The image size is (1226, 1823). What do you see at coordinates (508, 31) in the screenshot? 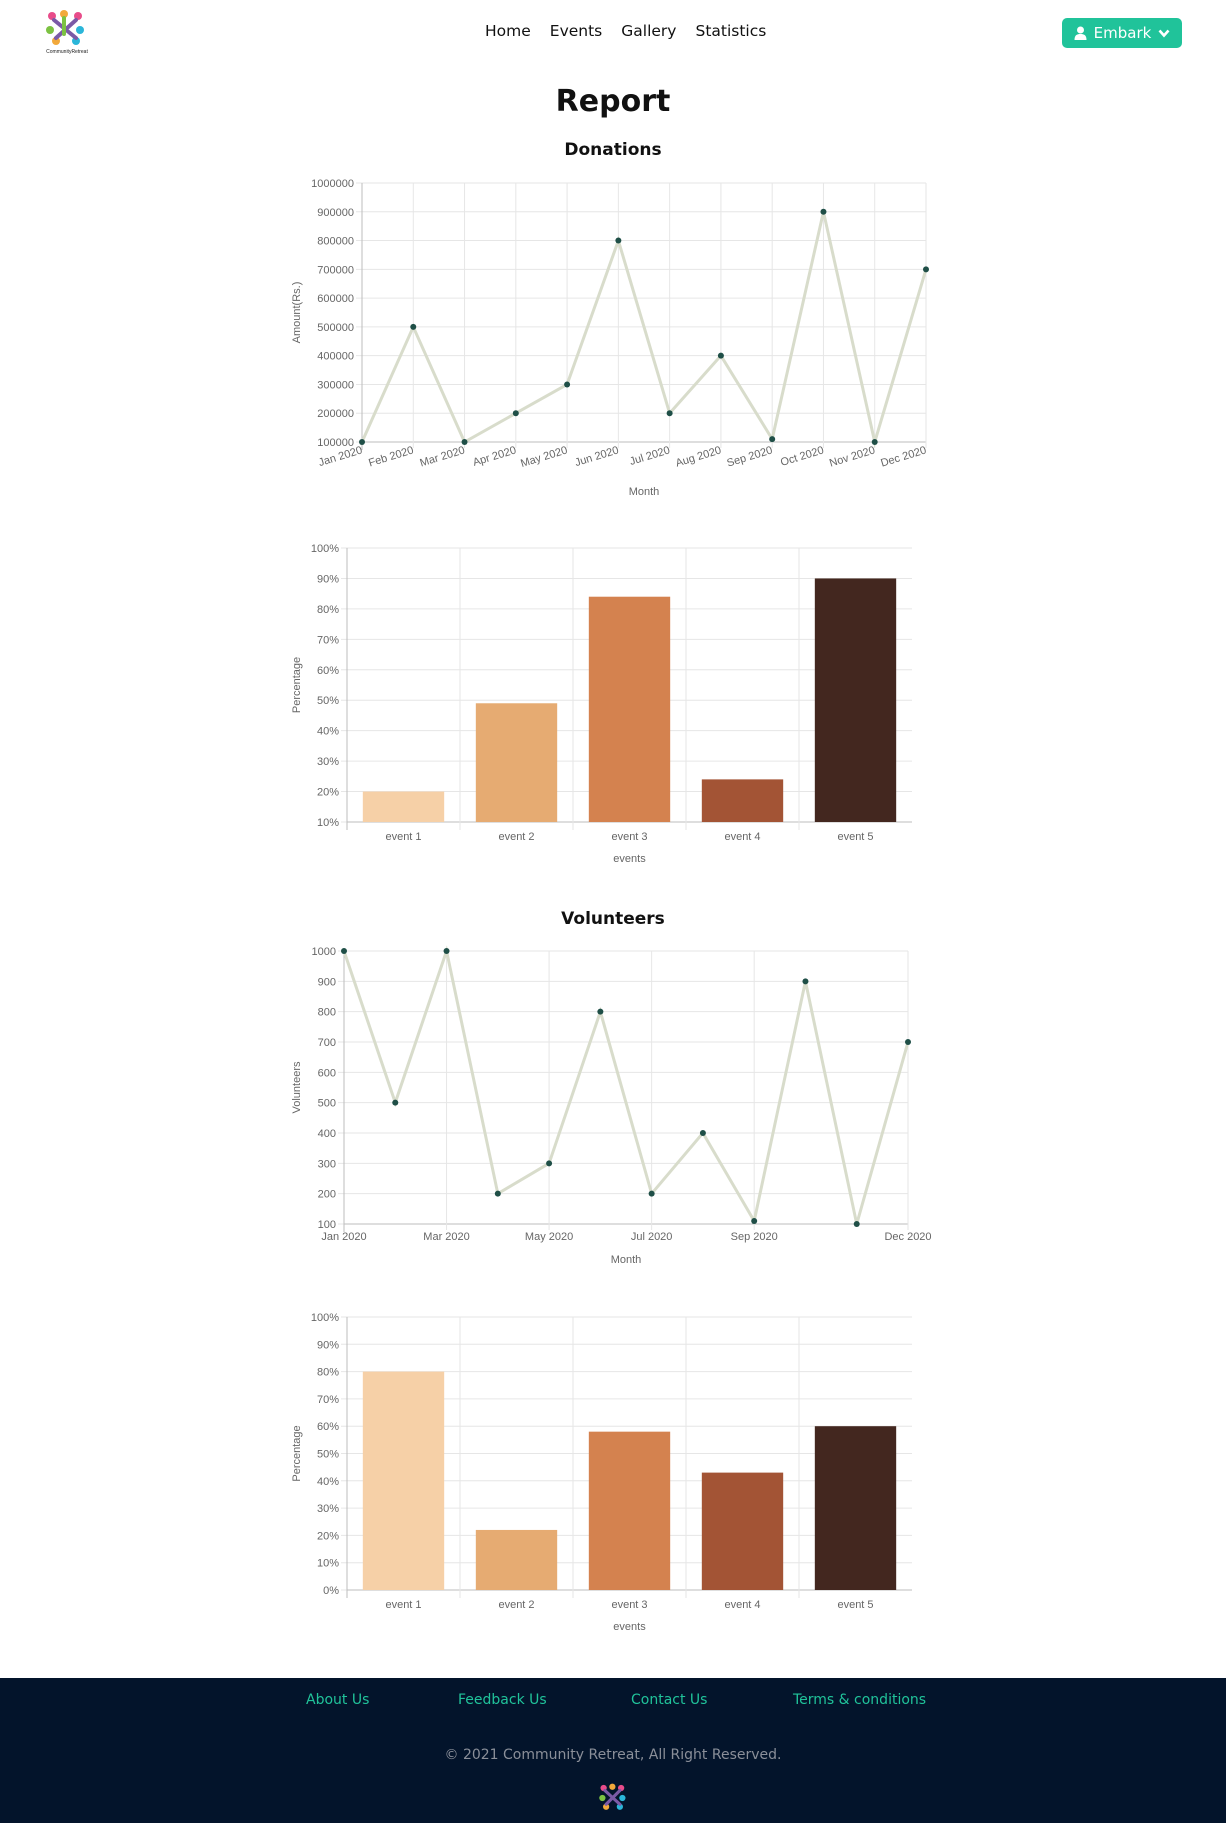
I see `nav-home: Home` at bounding box center [508, 31].